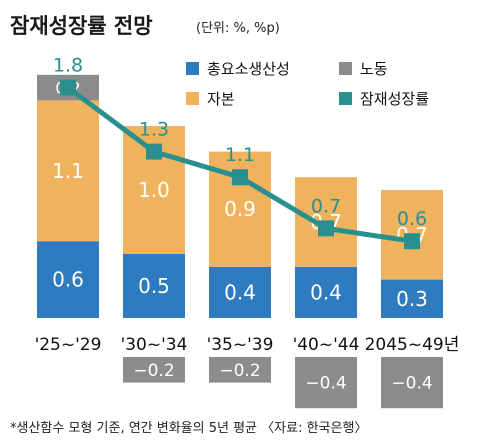 The image size is (480, 447). I want to click on label-tfp: 0.6, so click(68, 280).